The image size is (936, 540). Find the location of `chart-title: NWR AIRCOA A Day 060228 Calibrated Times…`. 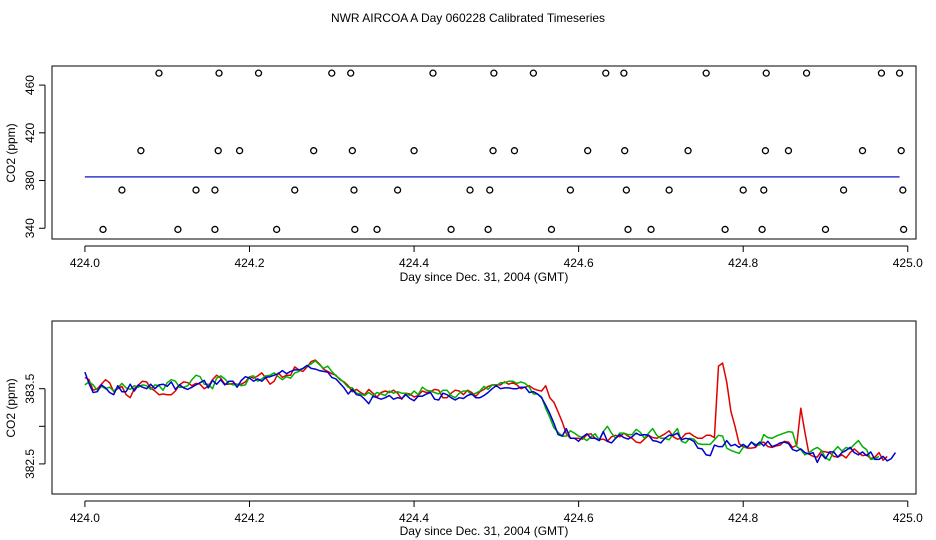

chart-title: NWR AIRCOA A Day 060228 Calibrated Times… is located at coordinates (468, 18).